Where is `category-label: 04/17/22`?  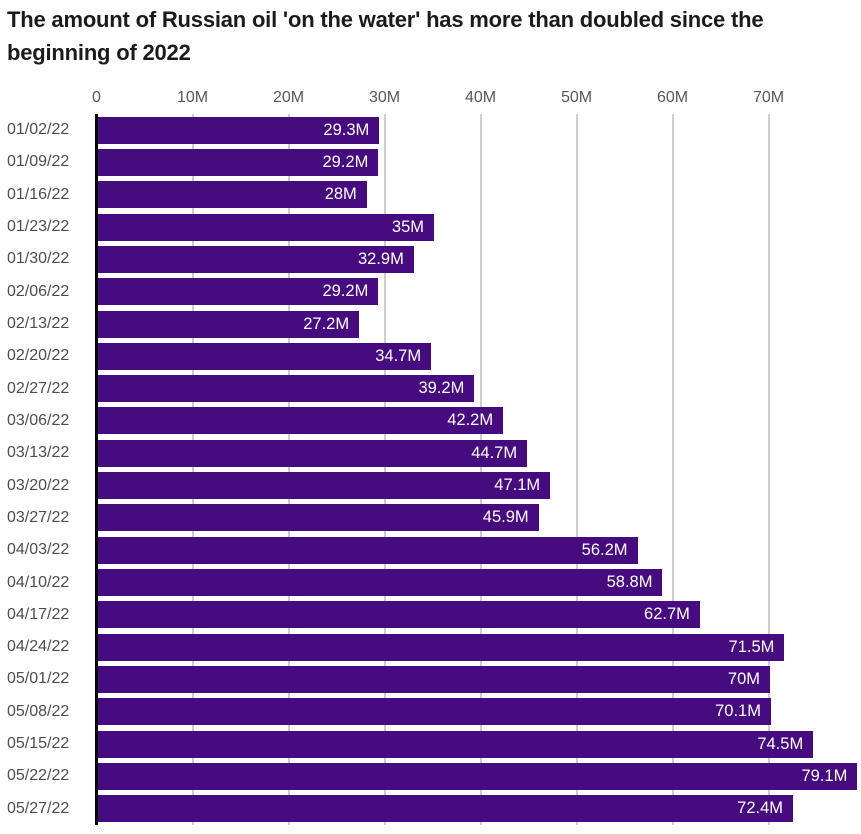 category-label: 04/17/22 is located at coordinates (38, 614).